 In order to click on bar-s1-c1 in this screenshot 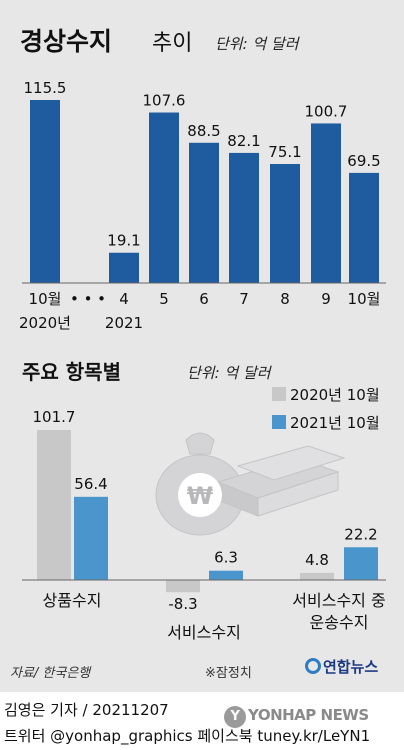, I will do `click(226, 575)`.